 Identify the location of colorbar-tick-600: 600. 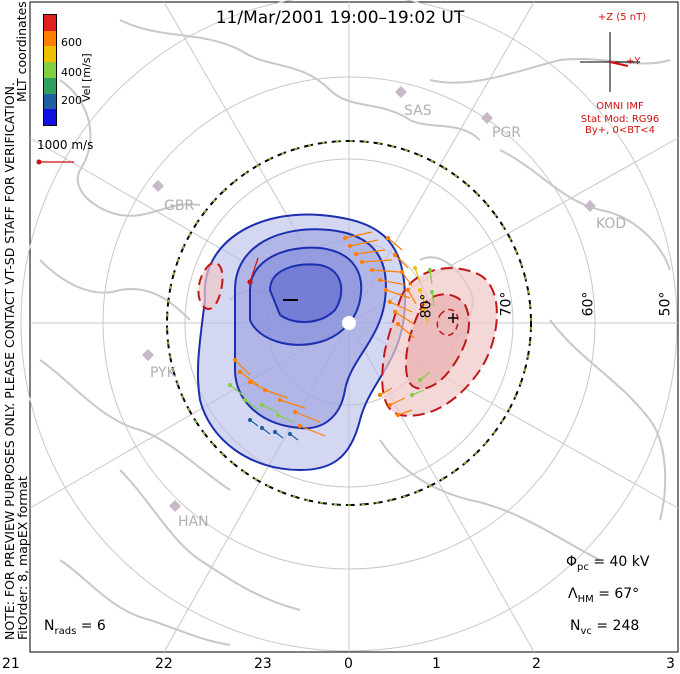
(71, 42).